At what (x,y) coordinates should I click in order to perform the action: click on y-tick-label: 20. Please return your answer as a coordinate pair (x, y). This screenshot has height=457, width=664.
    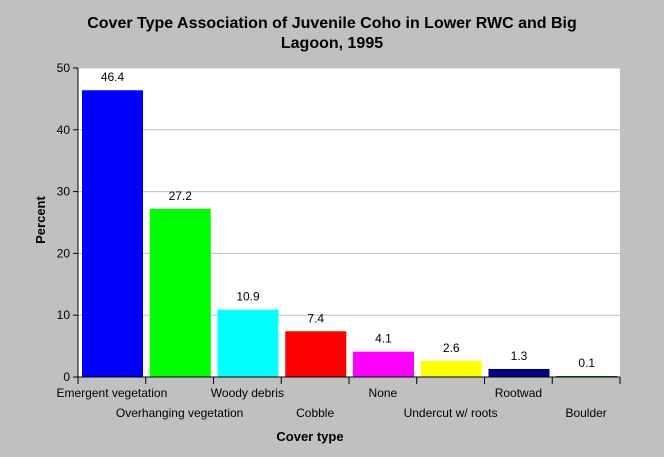
    Looking at the image, I should click on (64, 253).